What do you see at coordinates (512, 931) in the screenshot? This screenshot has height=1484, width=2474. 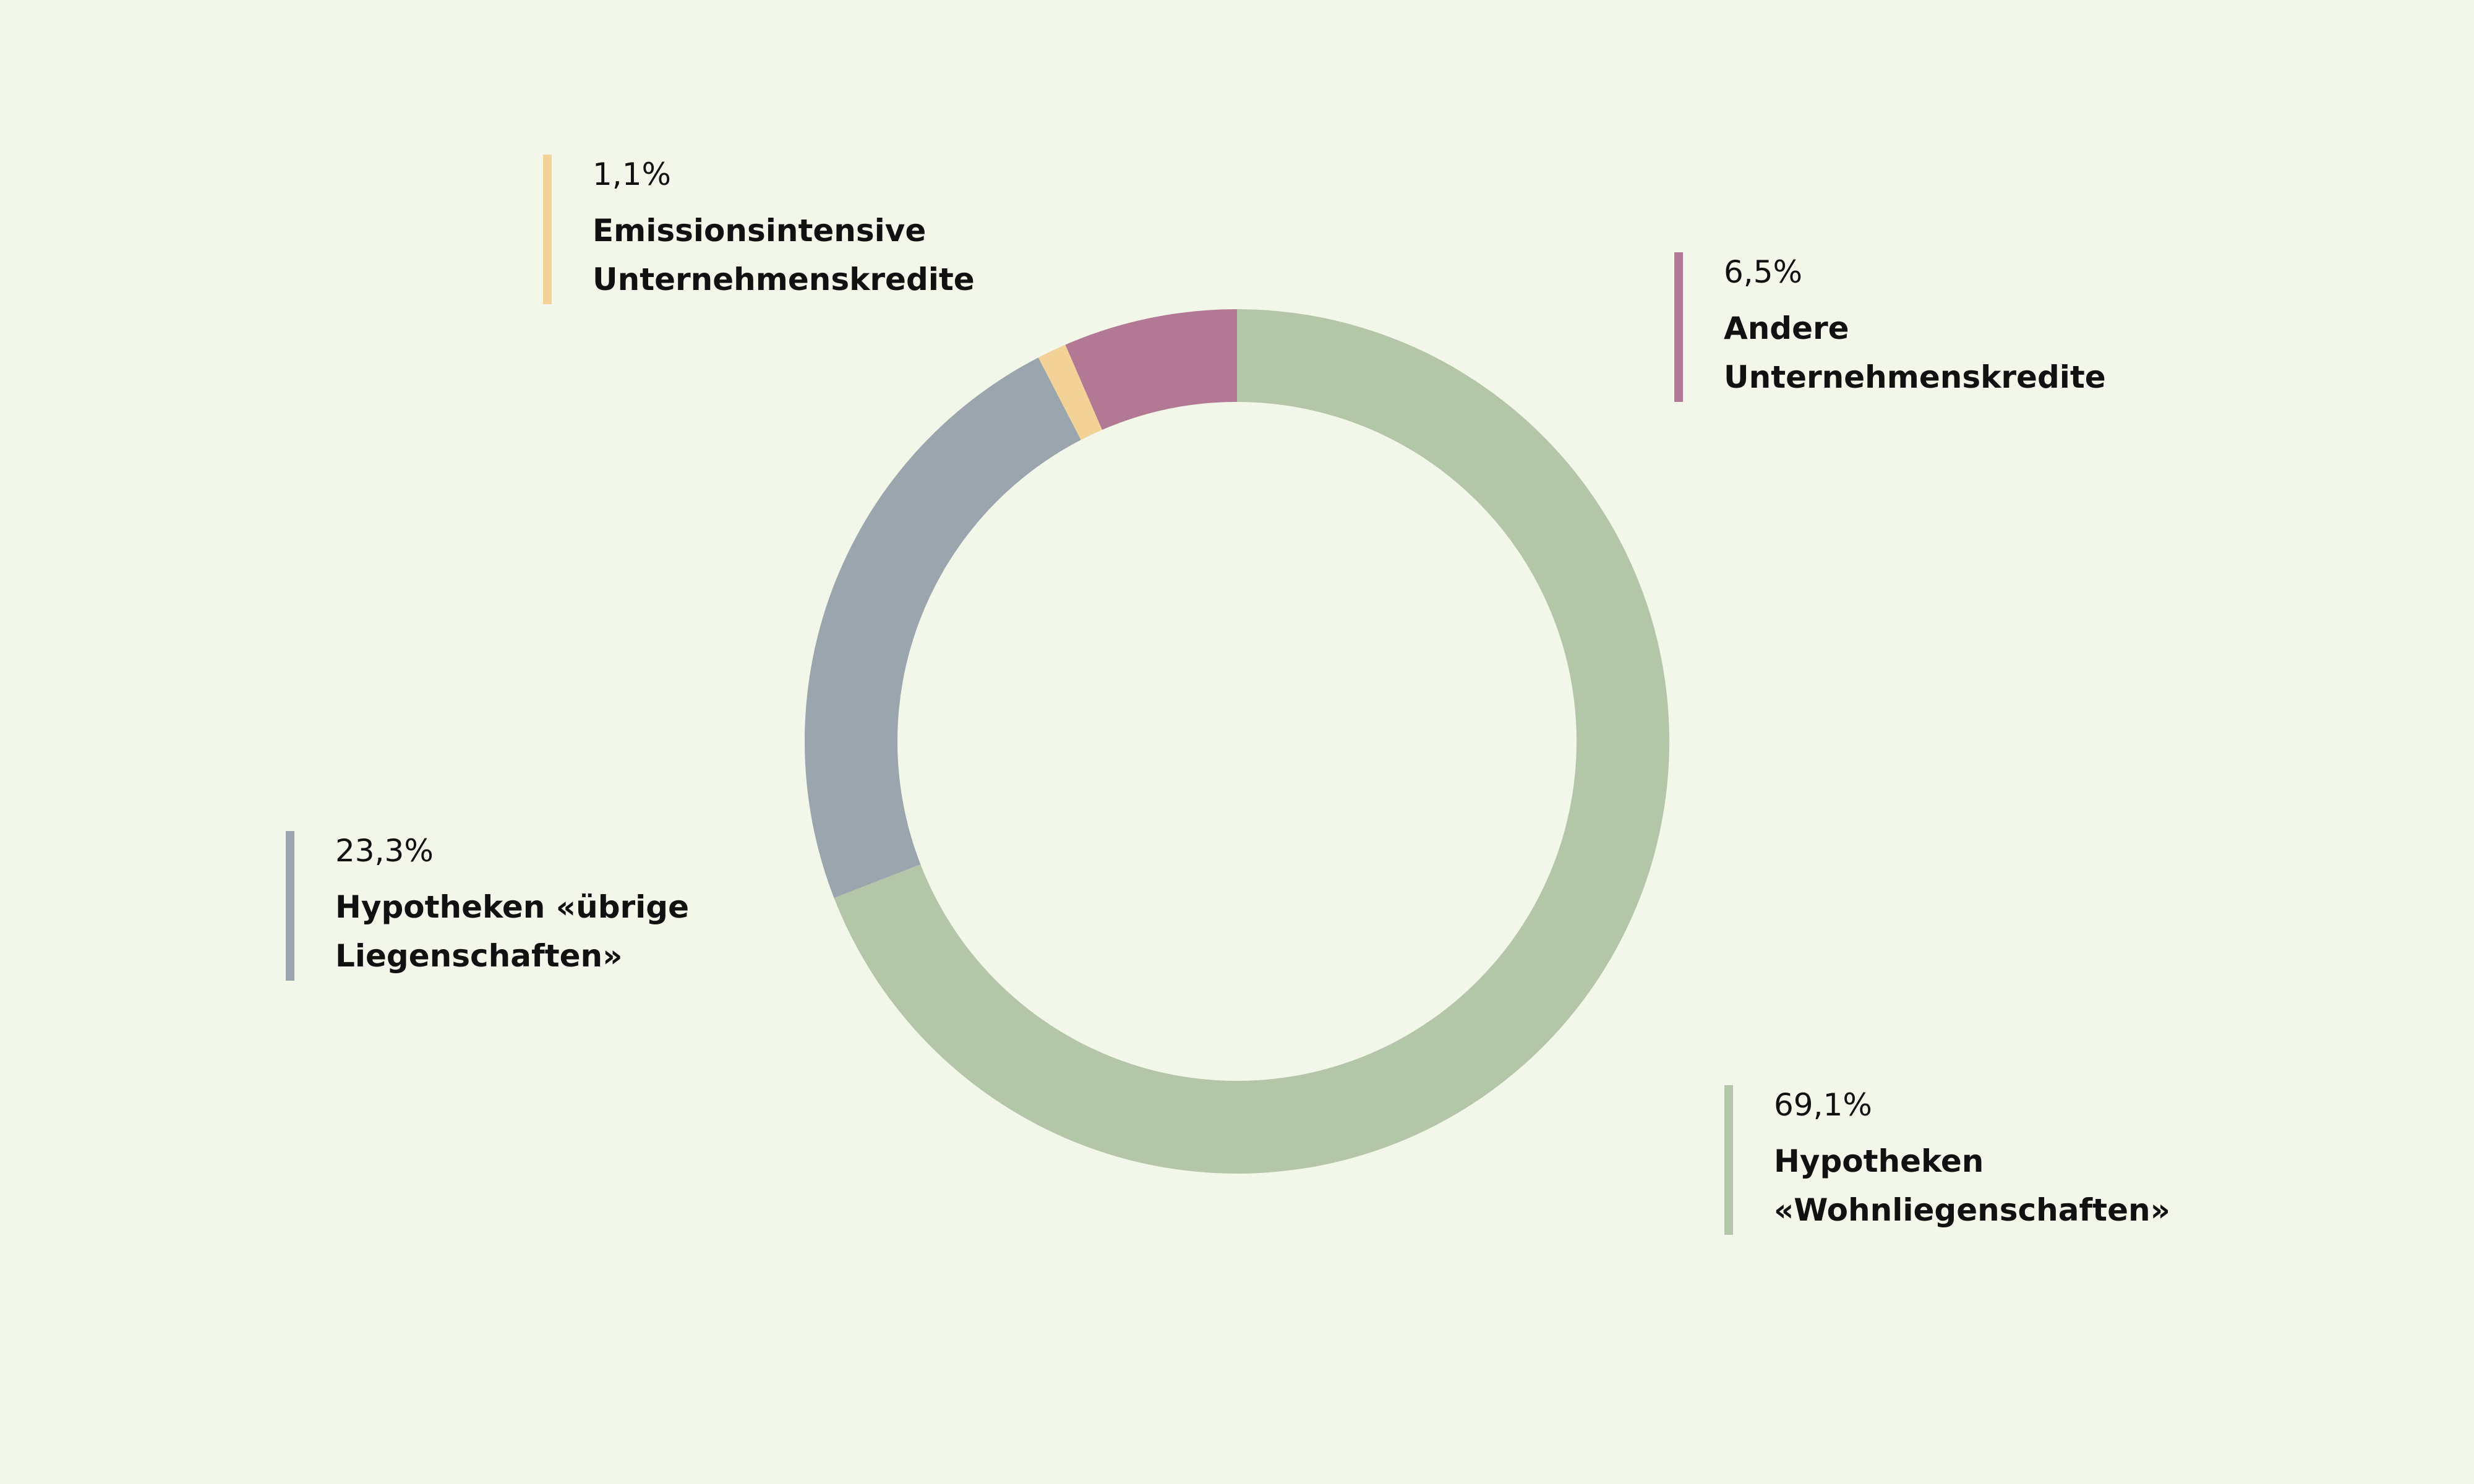 I see `category-label: Hypotheken «übrige Liegenschaften»` at bounding box center [512, 931].